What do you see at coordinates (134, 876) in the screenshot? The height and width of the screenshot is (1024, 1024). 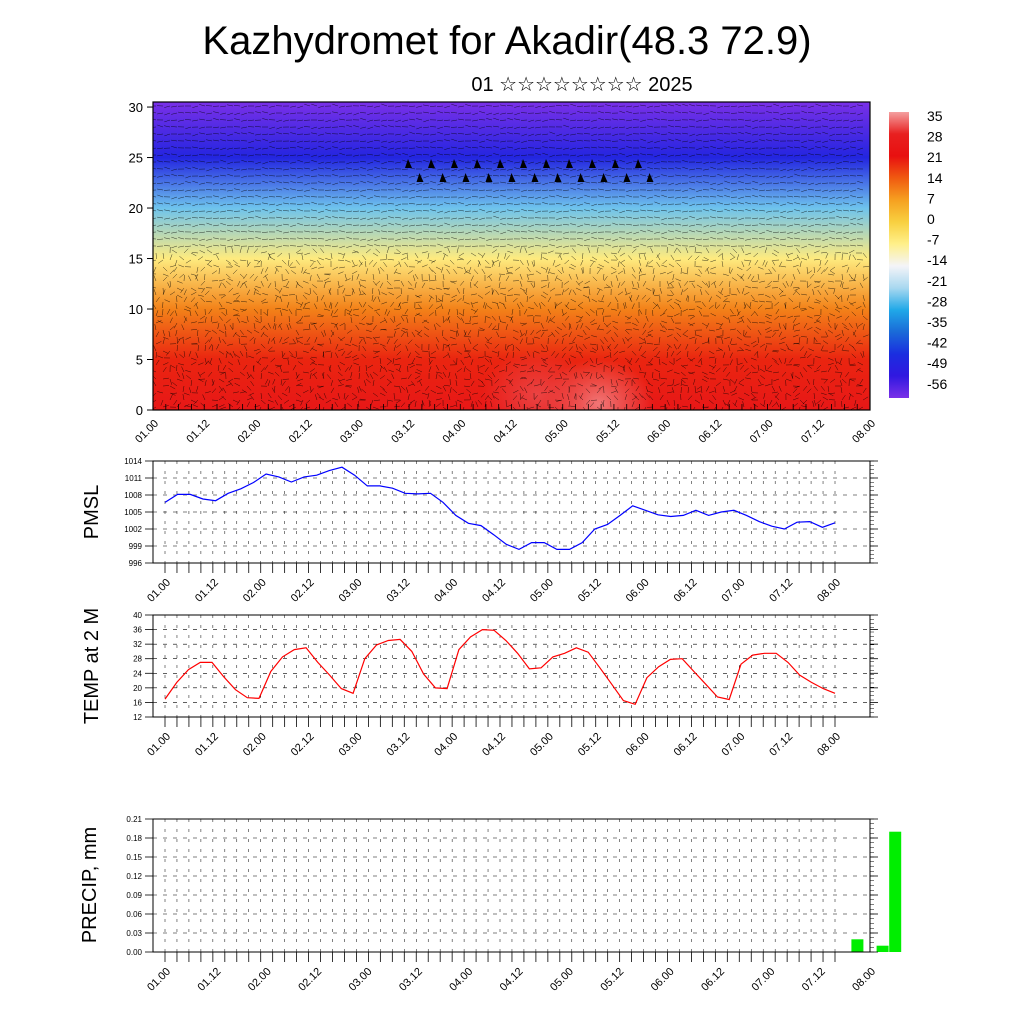 I see `p4-ytick-label: 0.12` at bounding box center [134, 876].